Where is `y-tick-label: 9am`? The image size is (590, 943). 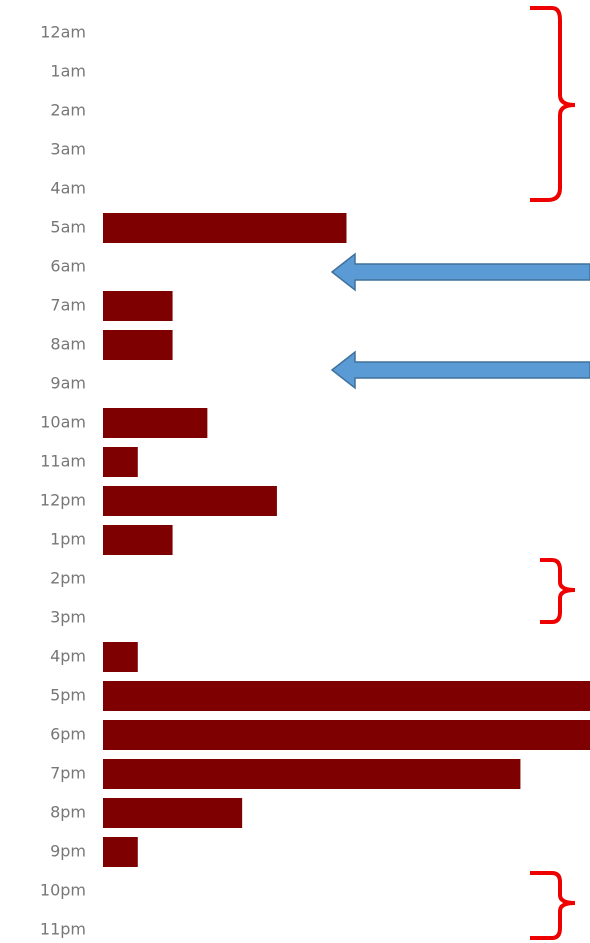 y-tick-label: 9am is located at coordinates (68, 383).